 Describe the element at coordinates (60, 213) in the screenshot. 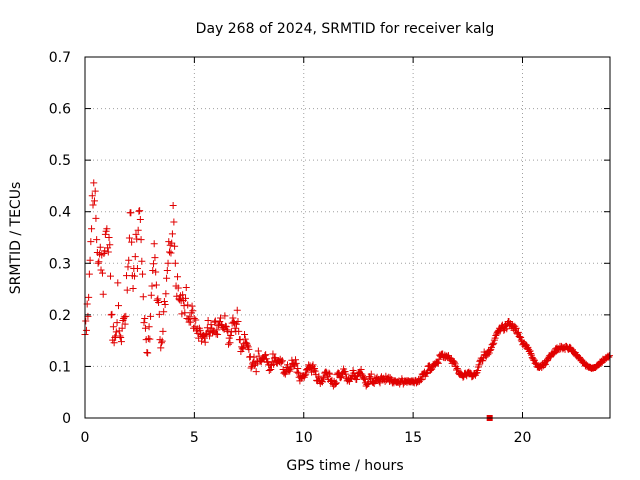

I see `y-tick-label: 0.4` at that location.